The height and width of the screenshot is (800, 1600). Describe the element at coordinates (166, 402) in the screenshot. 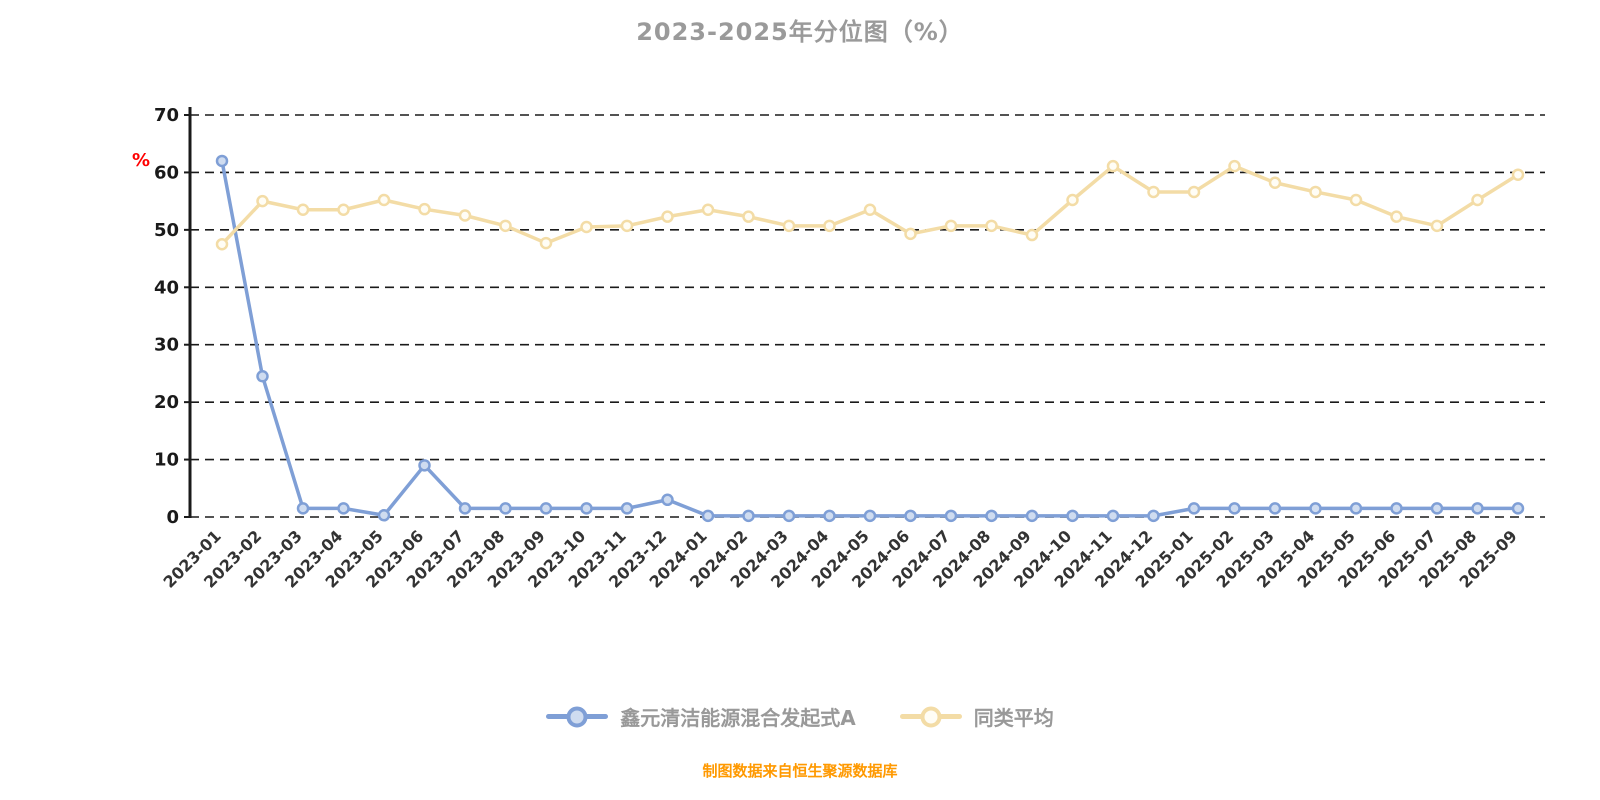

I see `y-tick-label: 20` at that location.